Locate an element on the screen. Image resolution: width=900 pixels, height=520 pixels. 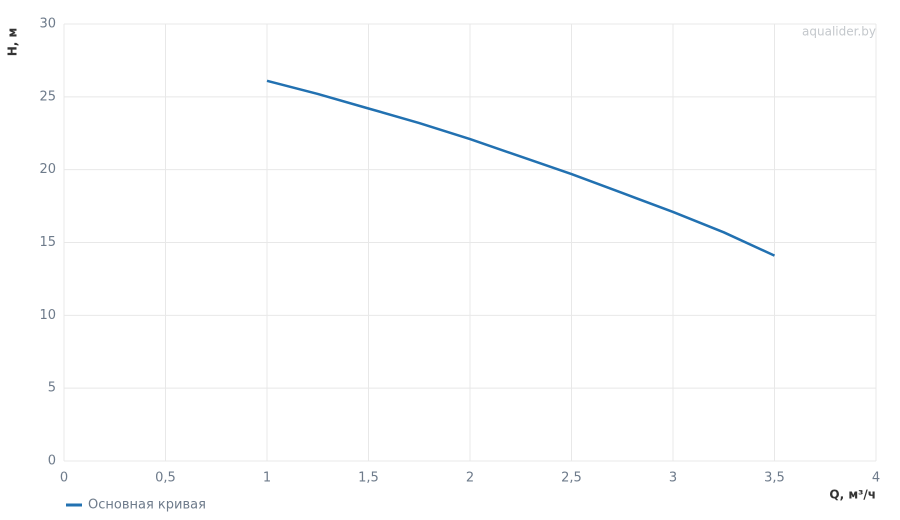
watermark: aqualider.by is located at coordinates (839, 32).